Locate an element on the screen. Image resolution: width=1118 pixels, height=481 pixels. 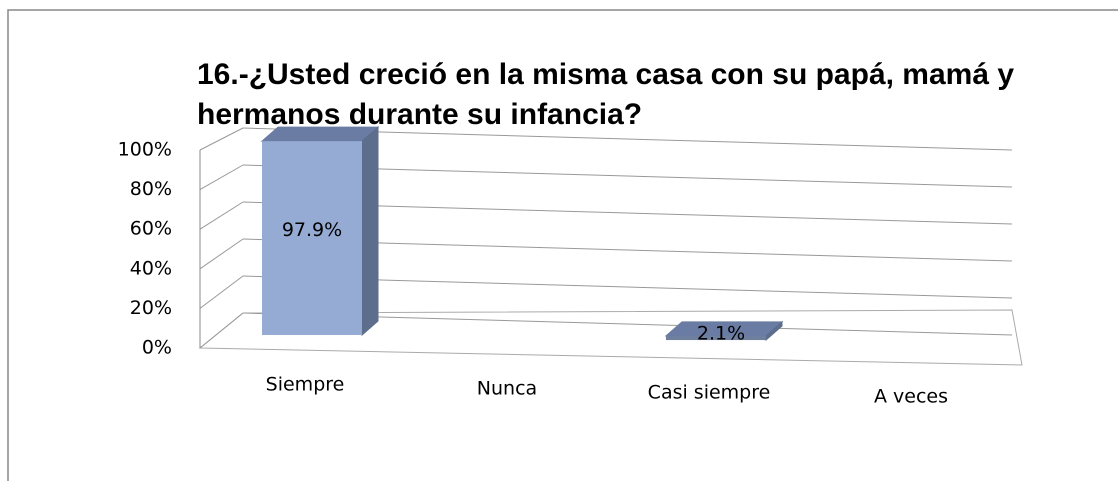
x-tick-label: Casi siempre is located at coordinates (709, 393).